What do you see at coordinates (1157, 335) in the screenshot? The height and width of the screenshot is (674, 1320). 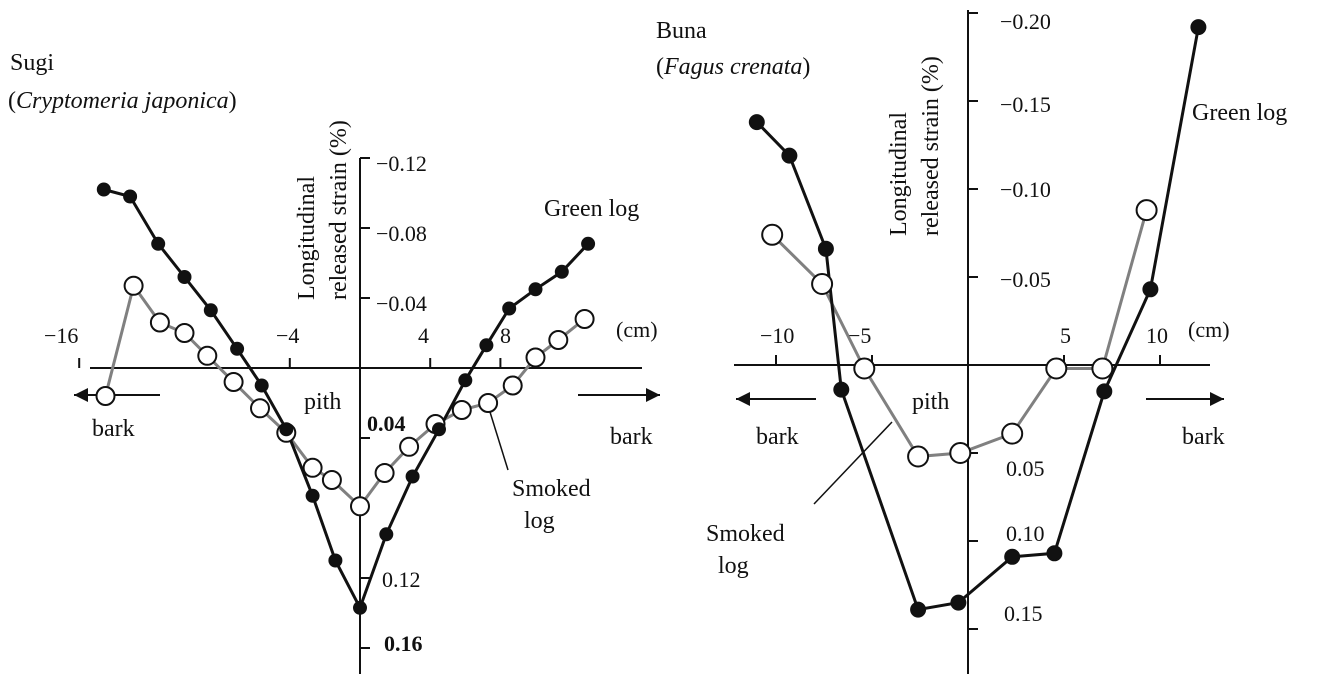 I see `x-tick-label: 10` at bounding box center [1157, 335].